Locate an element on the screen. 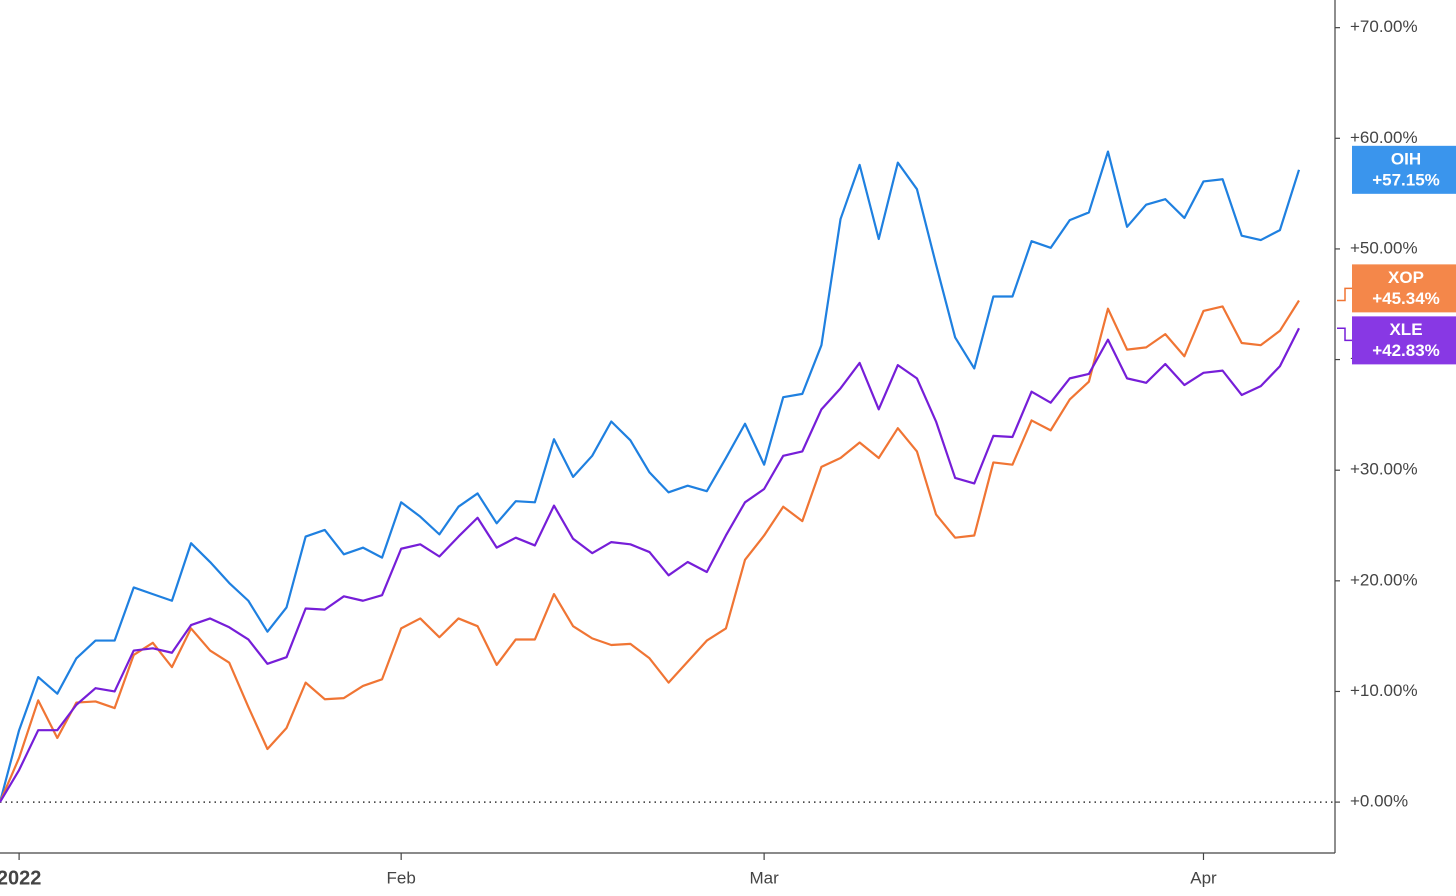 Image resolution: width=1456 pixels, height=896 pixels. y-tick-label: +20.00% is located at coordinates (1384, 579).